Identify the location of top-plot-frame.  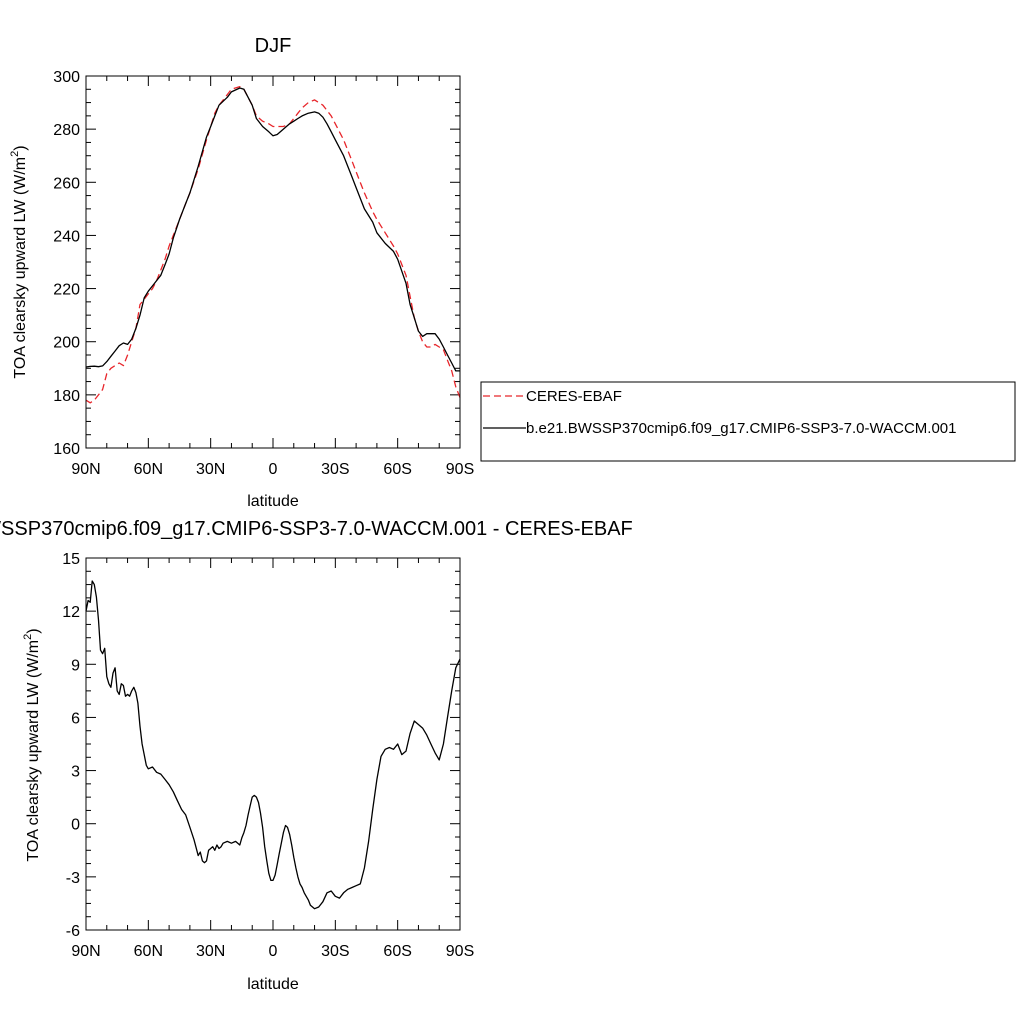
(273, 262).